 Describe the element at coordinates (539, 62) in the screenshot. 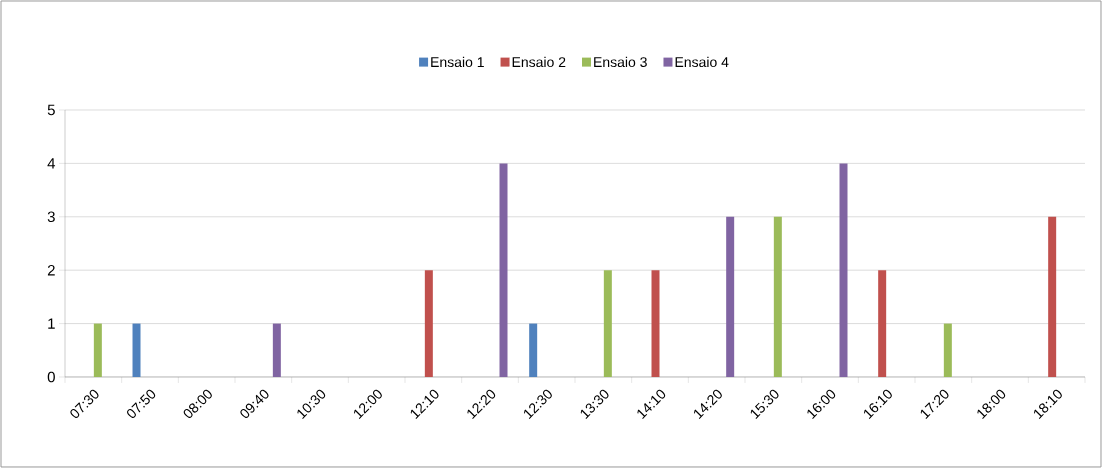

I see `legend-label: Ensaio 2` at that location.